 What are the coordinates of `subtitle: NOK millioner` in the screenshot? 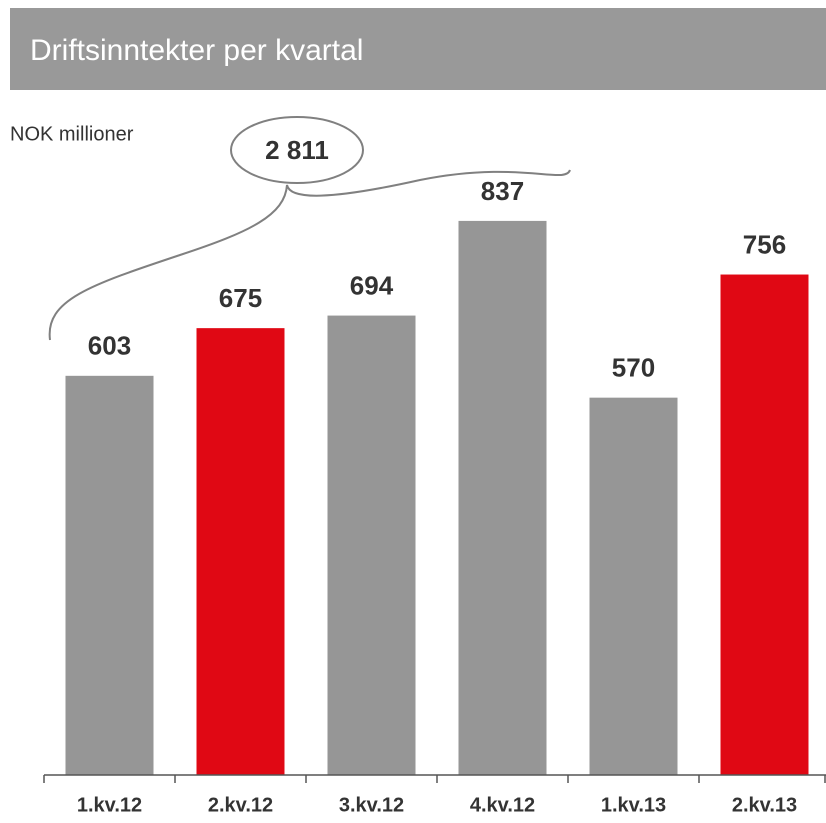 It's located at (72, 134).